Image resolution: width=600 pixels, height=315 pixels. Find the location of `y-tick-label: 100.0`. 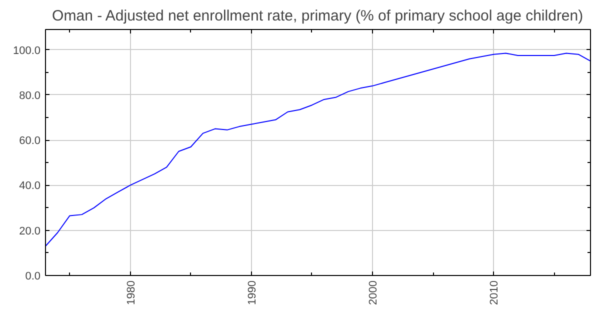

y-tick-label: 100.0 is located at coordinates (26, 50).